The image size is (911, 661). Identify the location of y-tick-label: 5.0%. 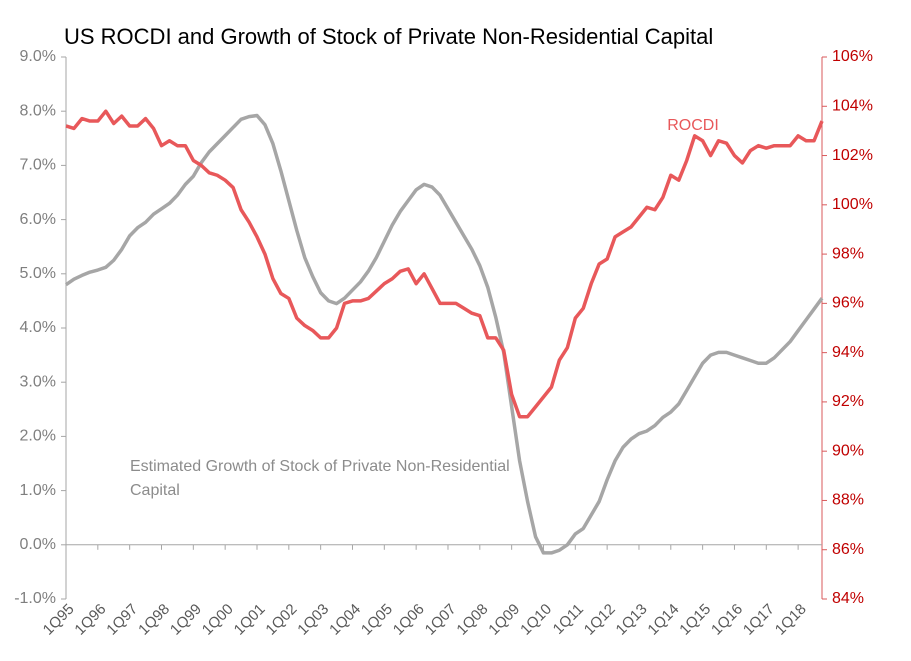
(38, 273).